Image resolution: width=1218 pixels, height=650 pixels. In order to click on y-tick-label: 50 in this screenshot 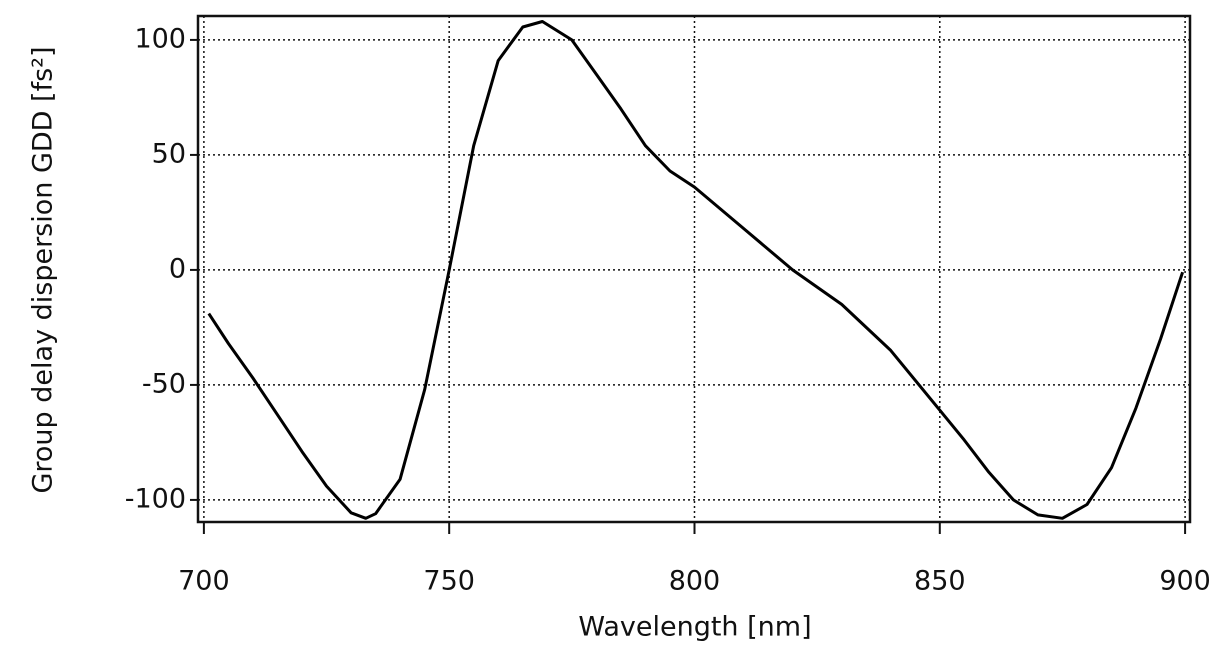, I will do `click(169, 153)`.